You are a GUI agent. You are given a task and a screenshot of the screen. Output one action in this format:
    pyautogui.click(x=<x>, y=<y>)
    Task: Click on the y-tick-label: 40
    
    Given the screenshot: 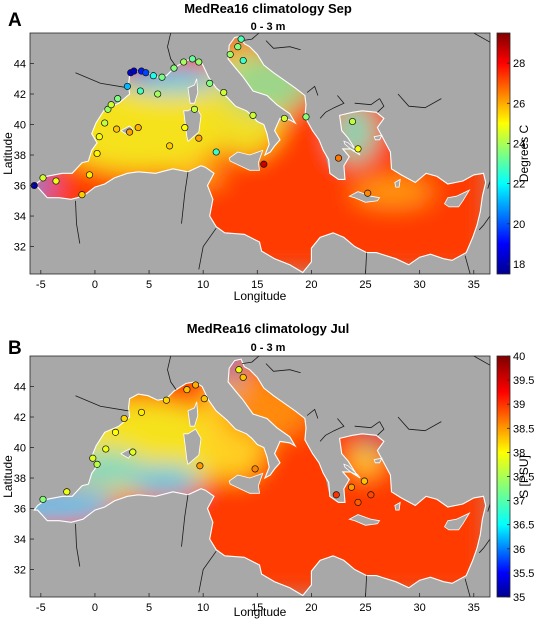 What is the action you would take?
    pyautogui.click(x=20, y=126)
    